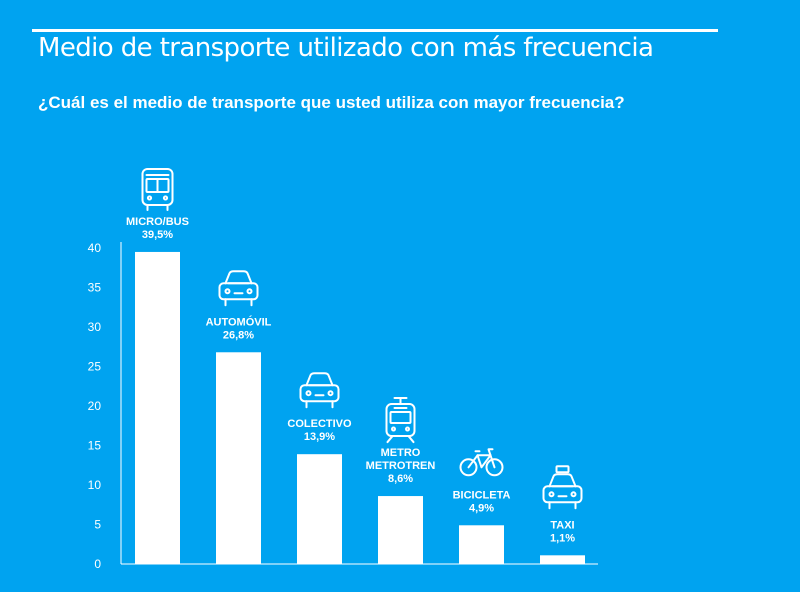  What do you see at coordinates (375, 30) in the screenshot?
I see `title-rule` at bounding box center [375, 30].